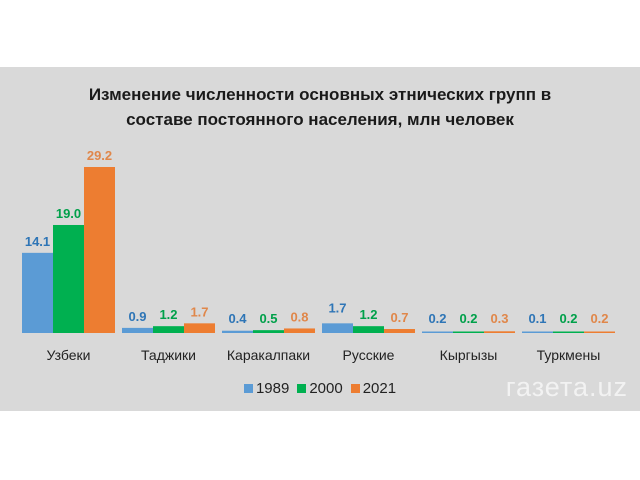  Describe the element at coordinates (99, 155) in the screenshot. I see `data-label: 29.2` at that location.